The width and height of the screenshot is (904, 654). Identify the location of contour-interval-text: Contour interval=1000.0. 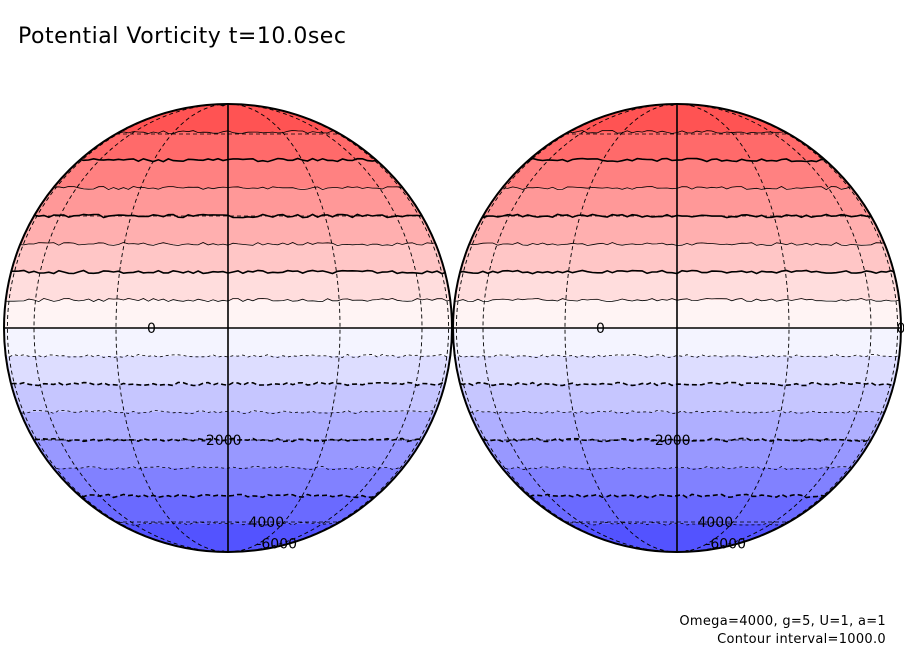
(801, 639).